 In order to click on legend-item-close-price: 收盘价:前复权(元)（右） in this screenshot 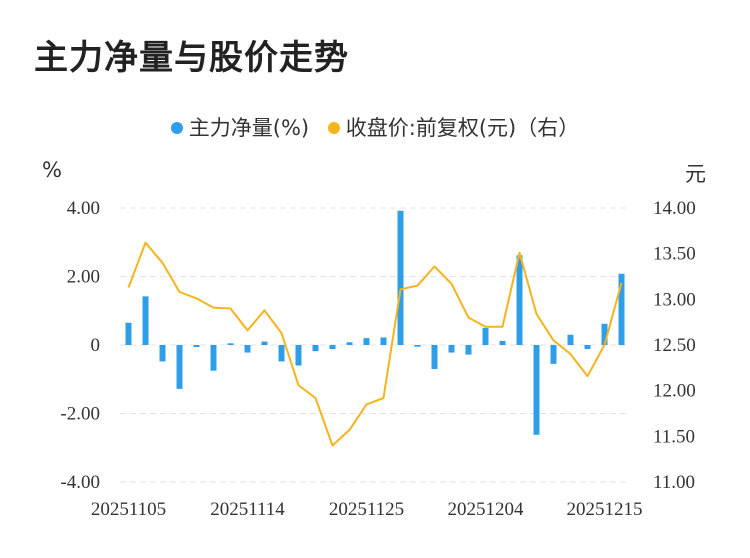, I will do `click(453, 127)`.